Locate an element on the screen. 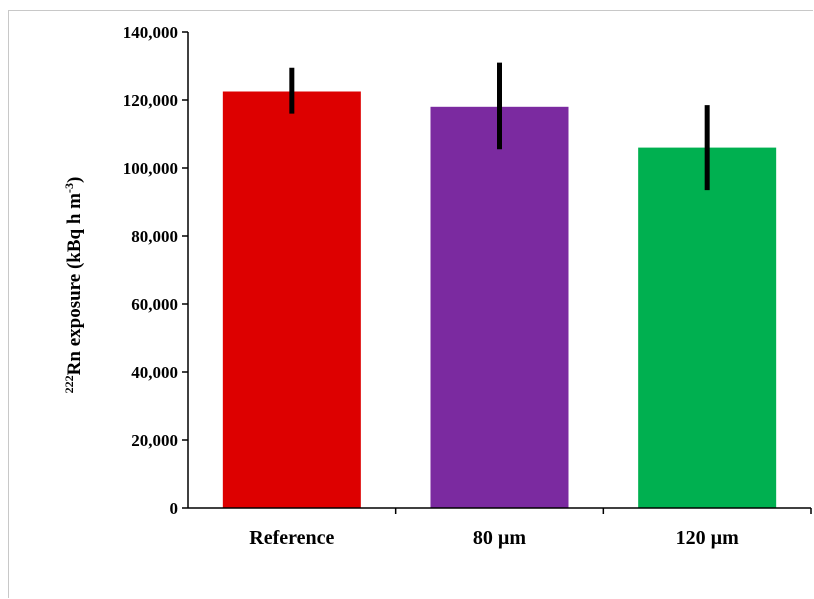 Image resolution: width=814 pixels, height=599 pixels. y-axis-label: 222Rn exposure (kBq h m-3) is located at coordinates (73, 285).